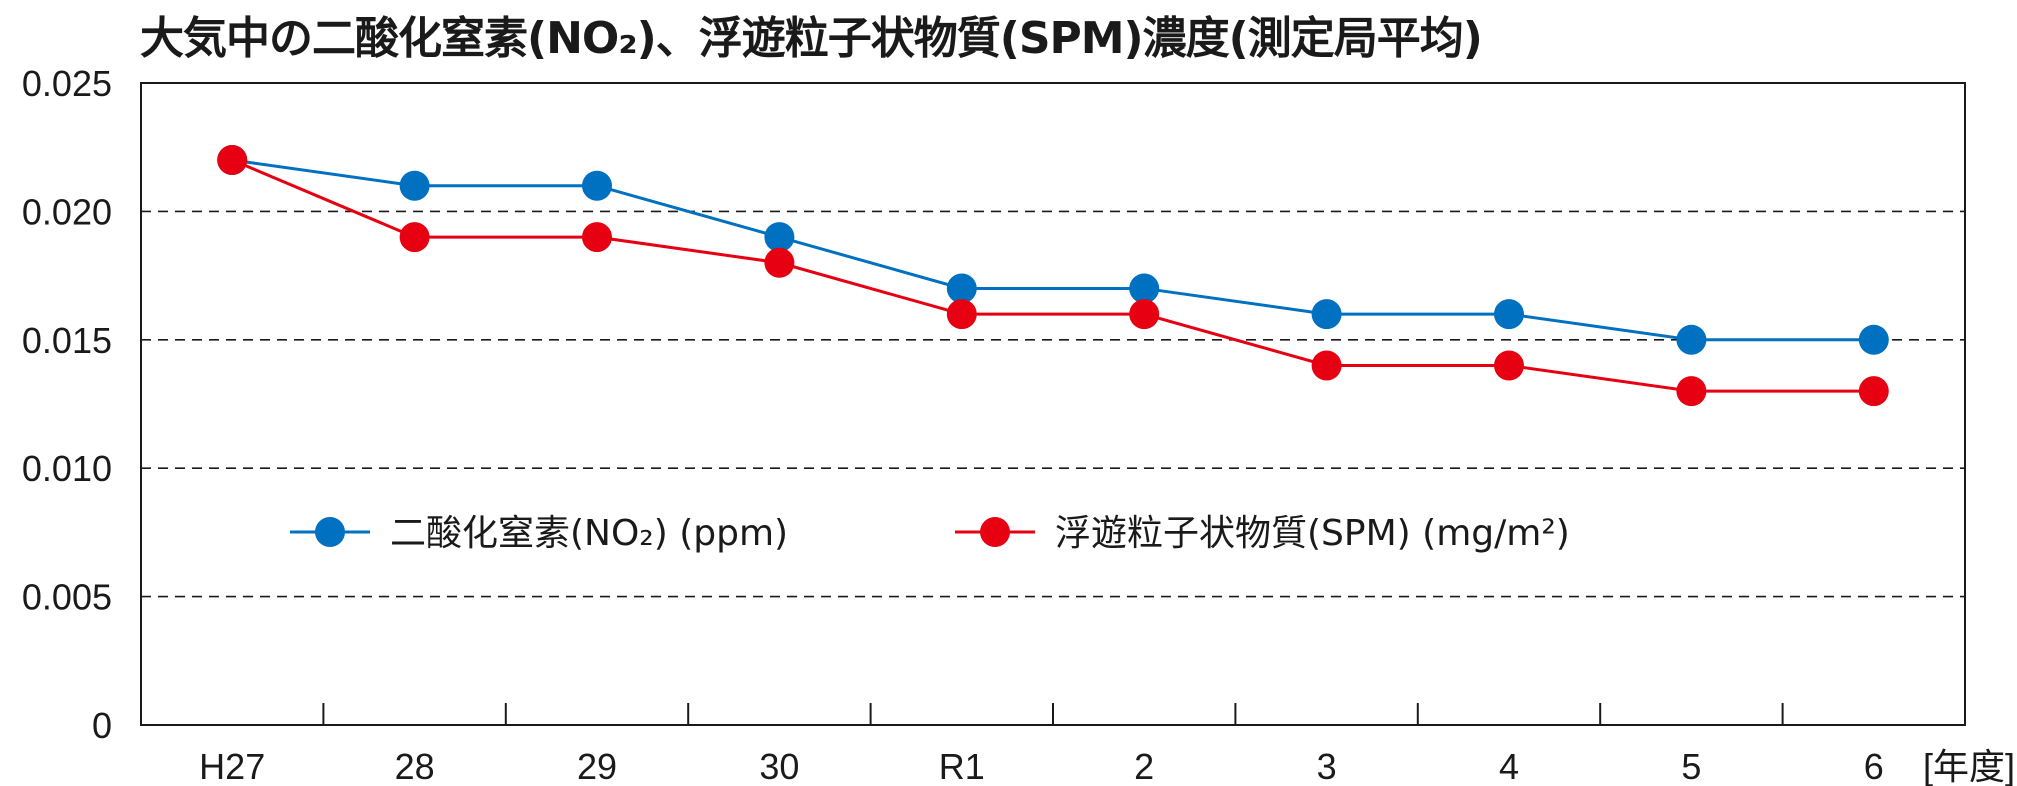 The image size is (2017, 786). Describe the element at coordinates (1312, 533) in the screenshot. I see `legend-label: 浮遊粒子状物質(SPM) (mg/m²)` at that location.